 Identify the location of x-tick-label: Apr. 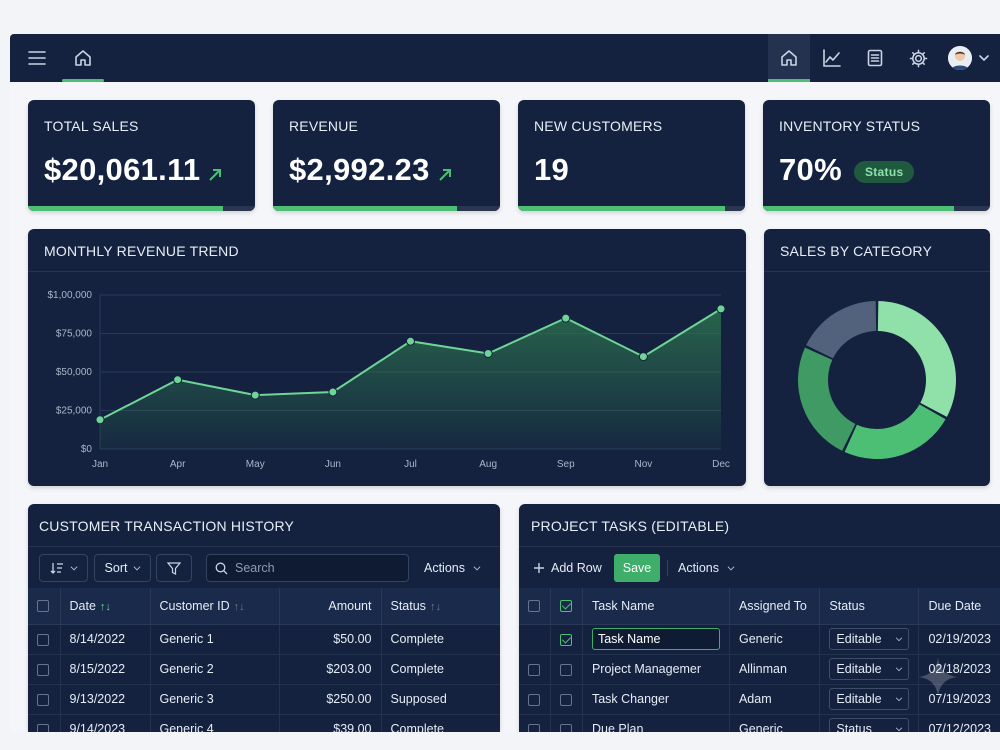
(178, 464).